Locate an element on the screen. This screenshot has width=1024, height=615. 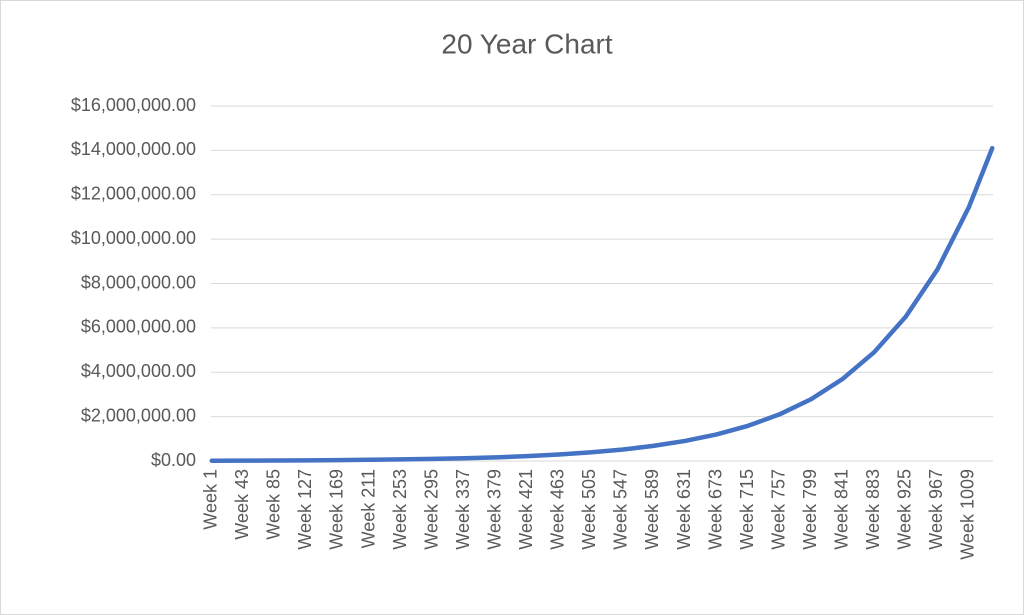
y-tick-label: $8,000,000.00 is located at coordinates (138, 282).